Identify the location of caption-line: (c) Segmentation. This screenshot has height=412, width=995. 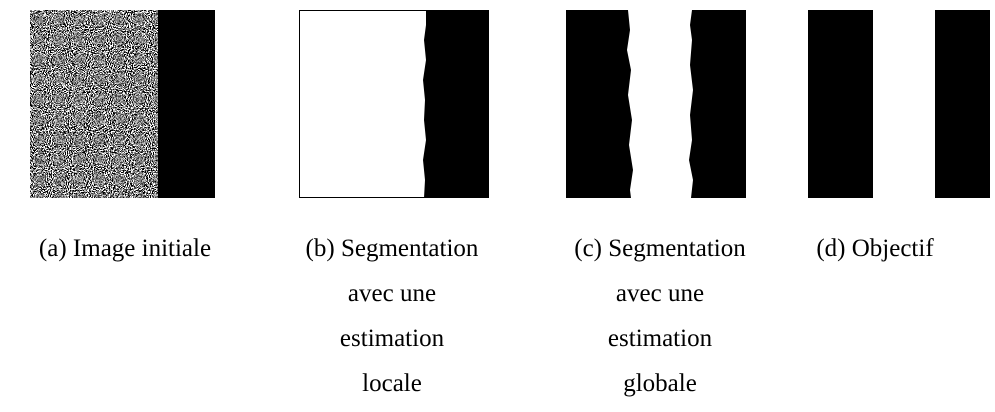
(660, 248).